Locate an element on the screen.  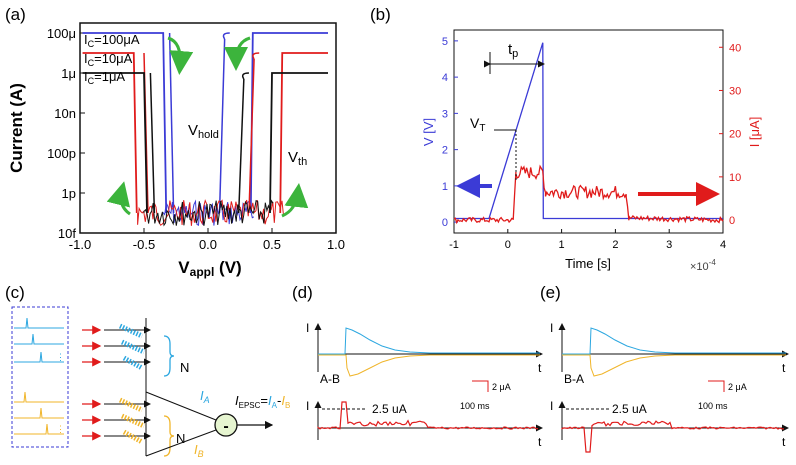
panel-label-a: (a) is located at coordinates (15, 14).